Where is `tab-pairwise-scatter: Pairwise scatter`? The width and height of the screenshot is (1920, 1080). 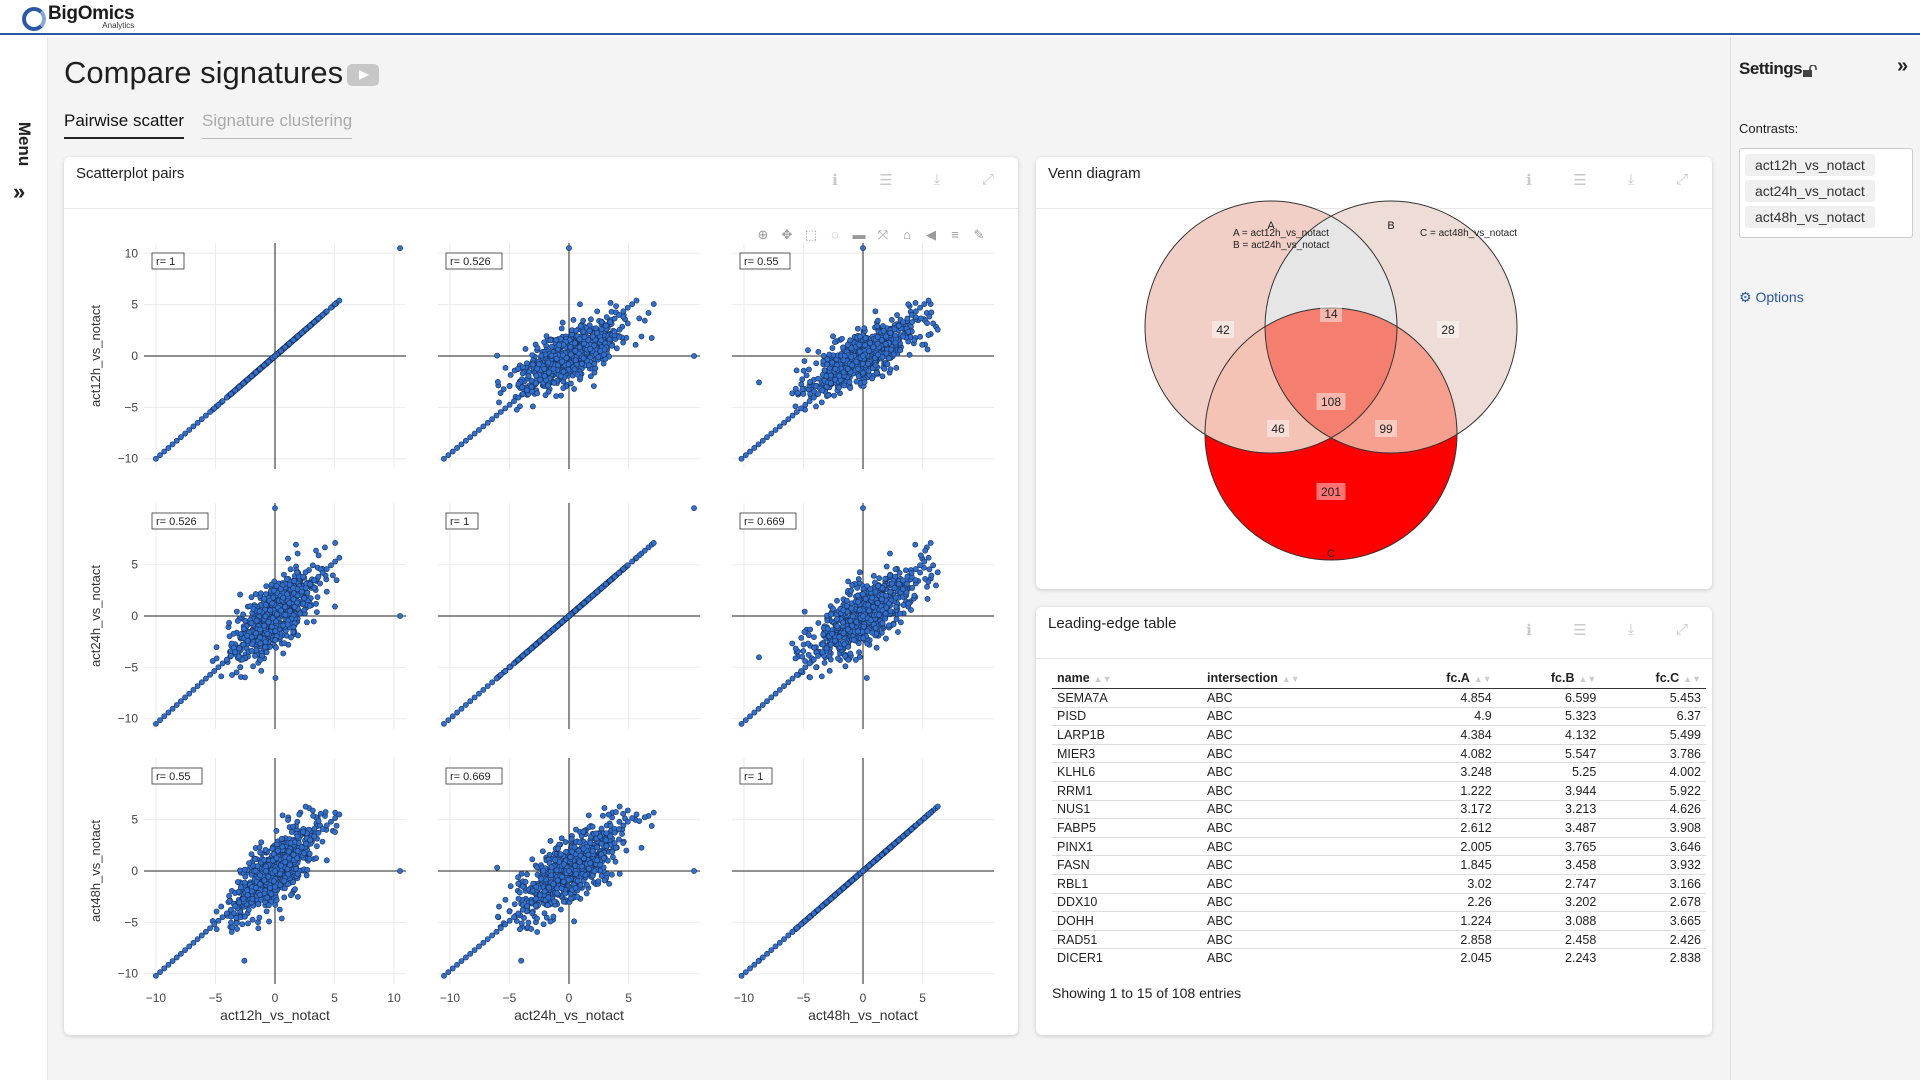
tab-pairwise-scatter: Pairwise scatter is located at coordinates (124, 125).